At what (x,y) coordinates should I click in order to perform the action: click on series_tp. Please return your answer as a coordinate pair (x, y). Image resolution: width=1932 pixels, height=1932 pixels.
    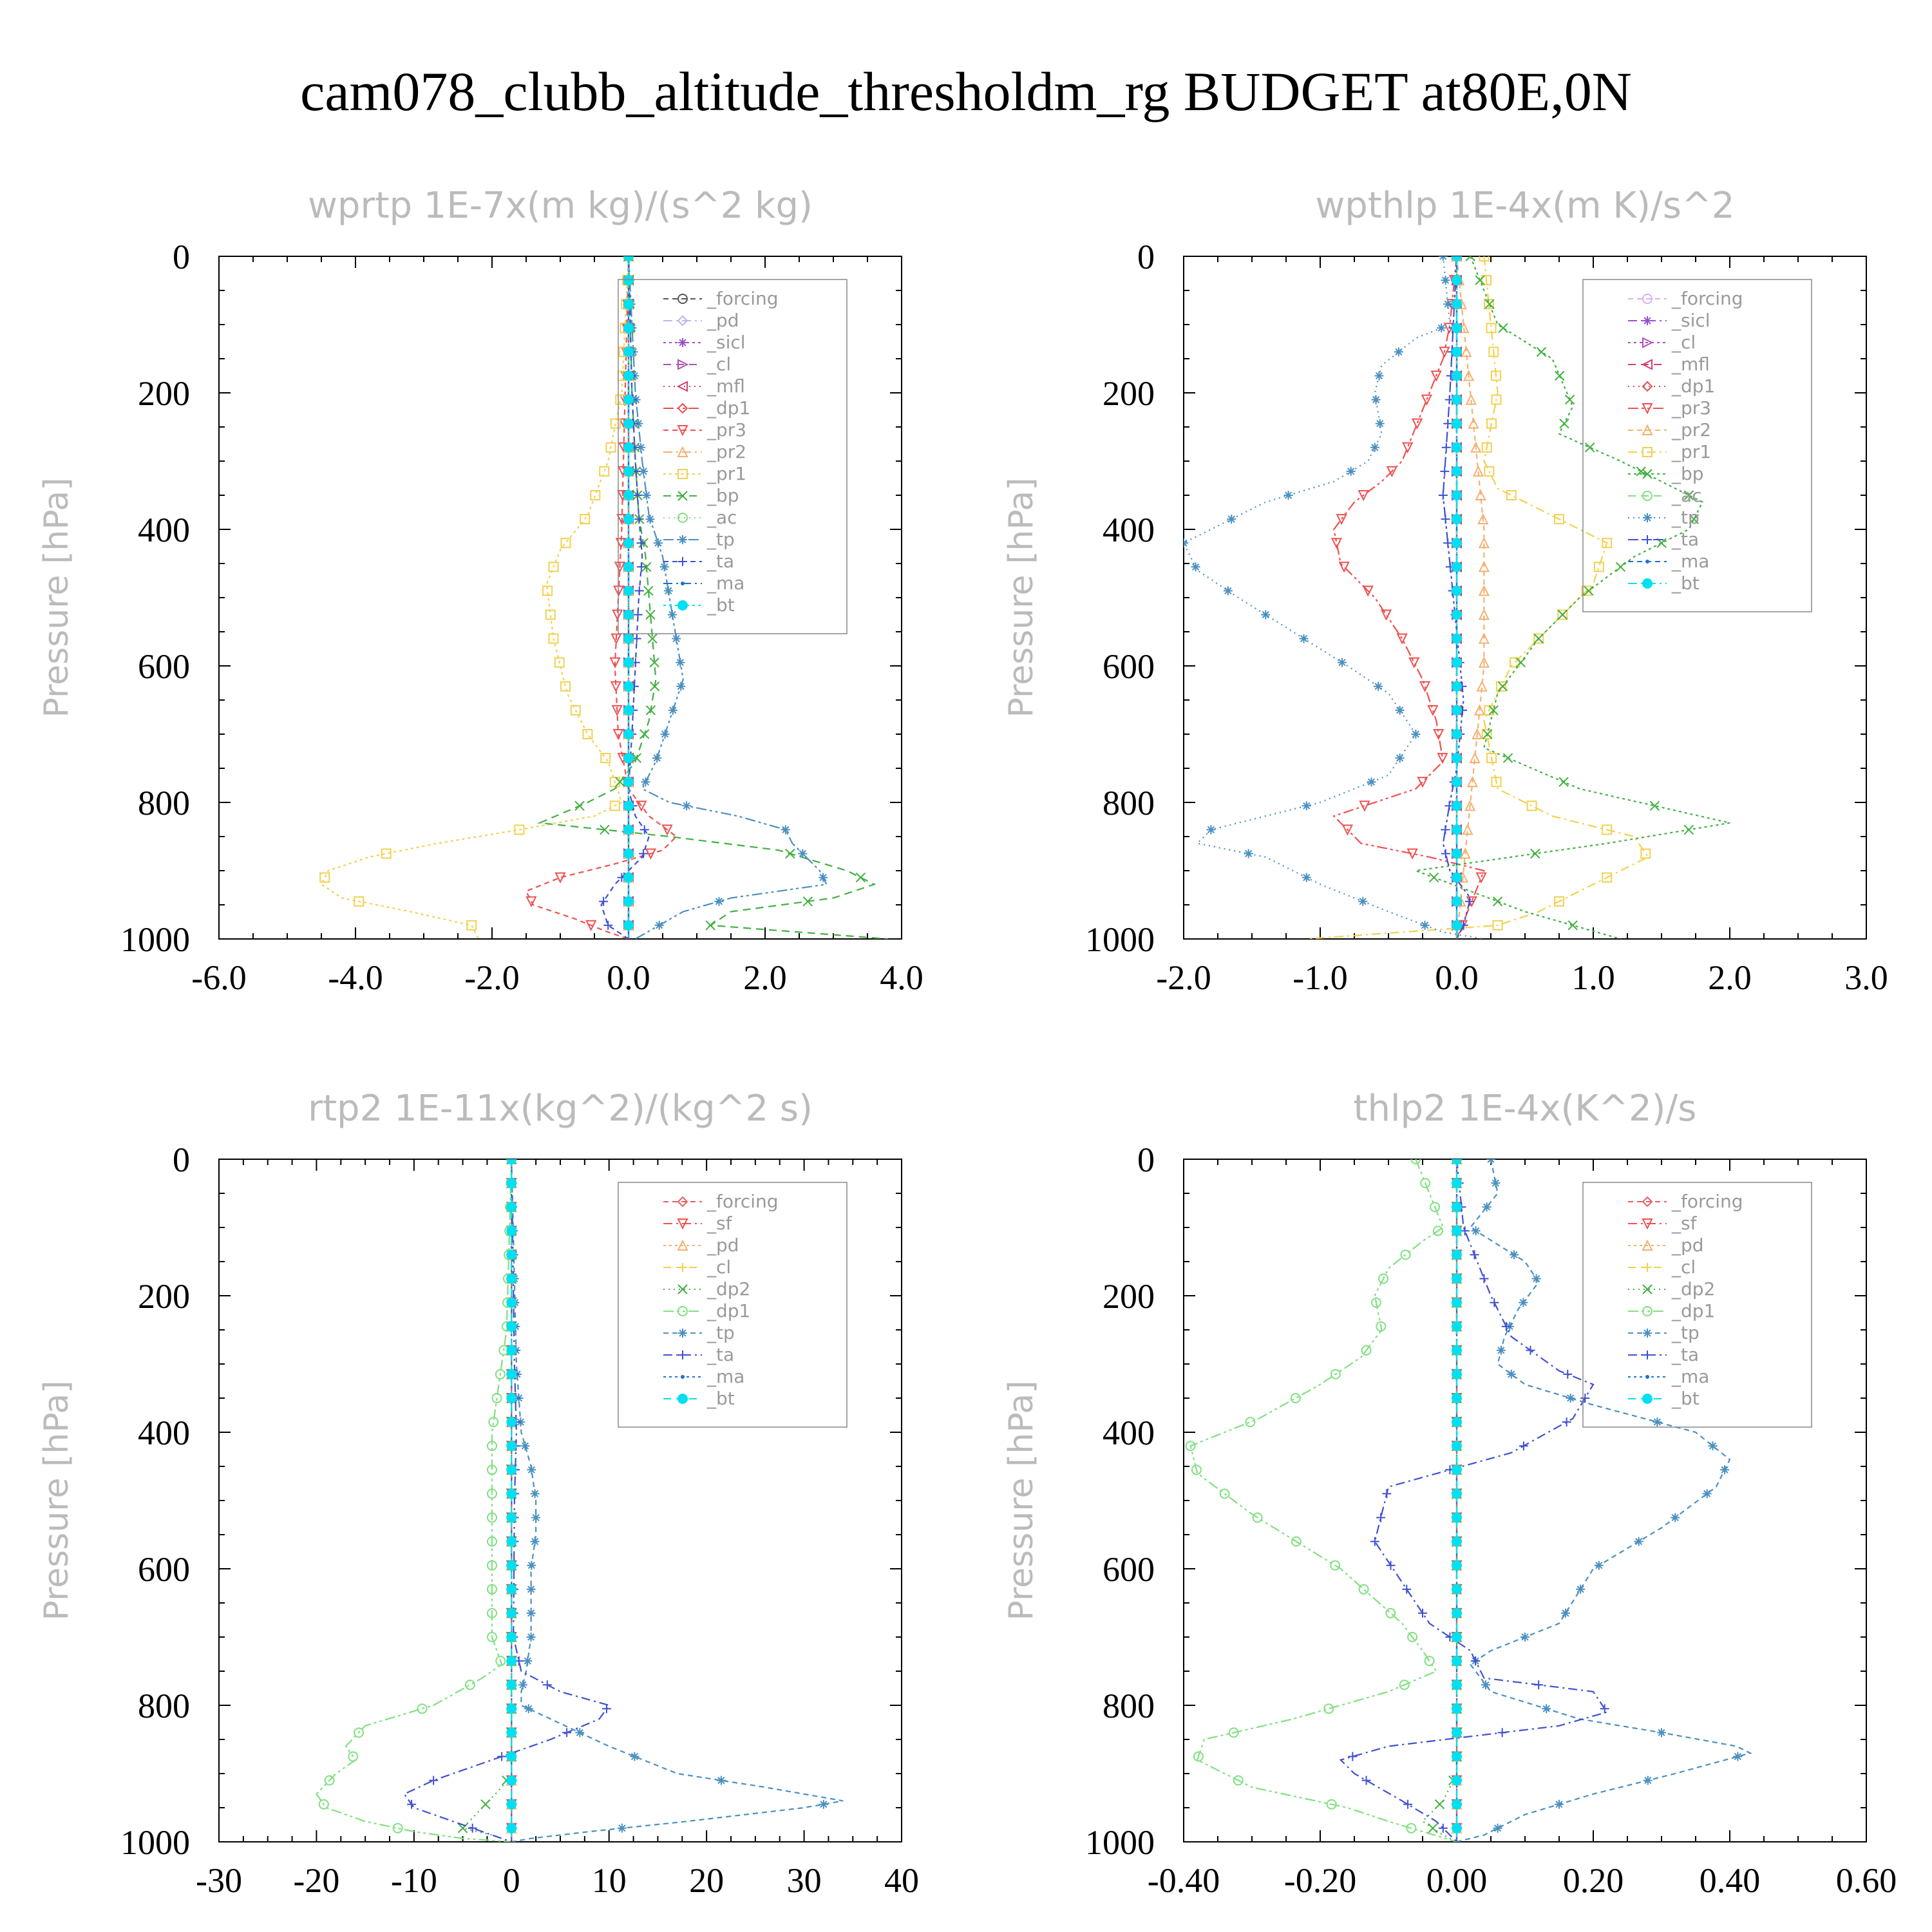
    Looking at the image, I should click on (676, 1500).